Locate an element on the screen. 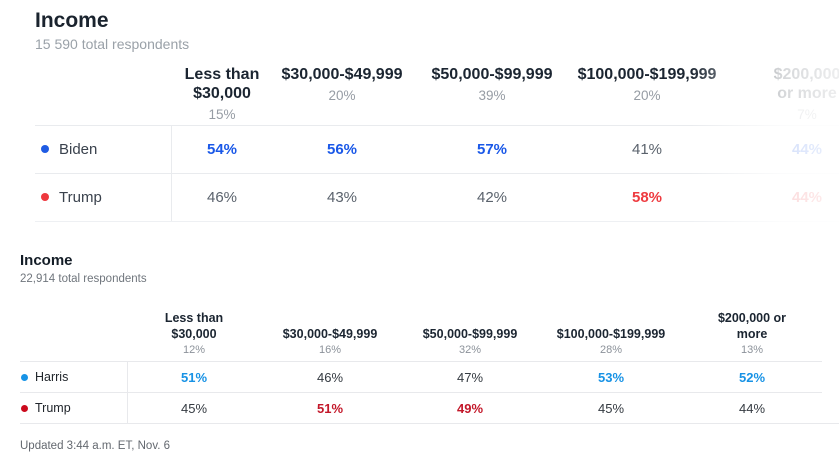  value-cell: 41% is located at coordinates (647, 149).